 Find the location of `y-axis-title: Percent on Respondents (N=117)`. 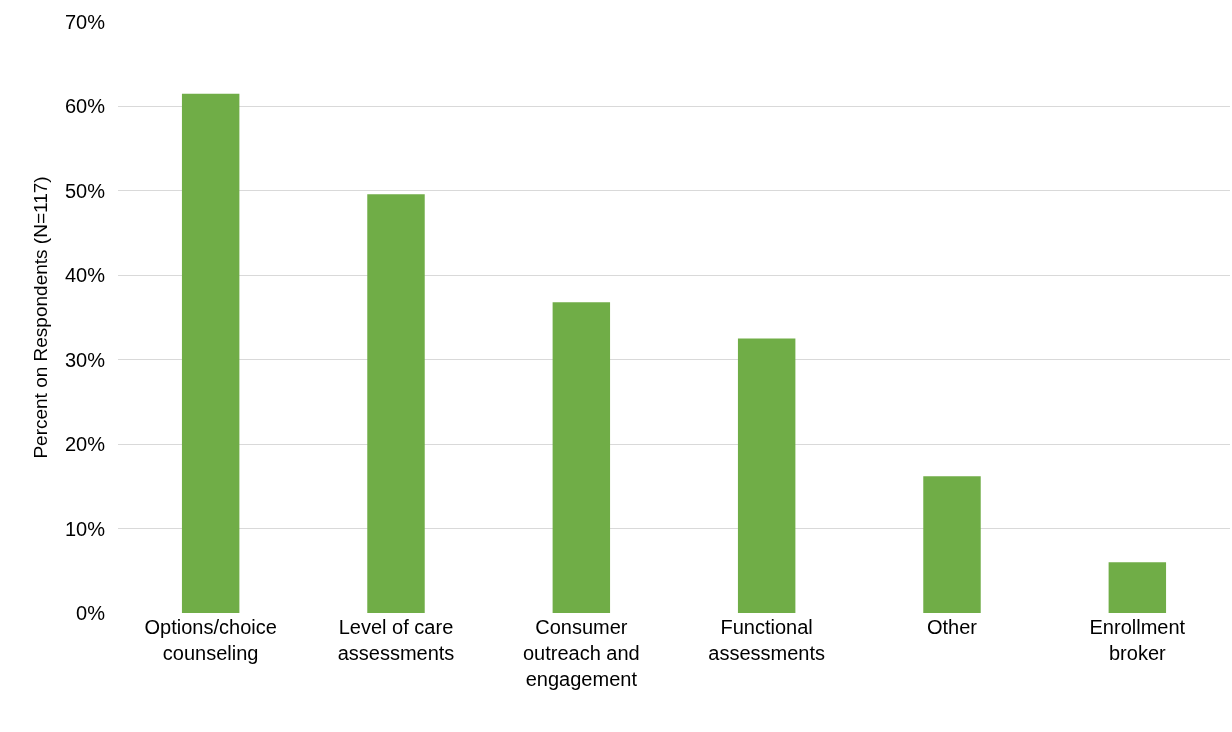

y-axis-title: Percent on Respondents (N=117) is located at coordinates (40, 317).